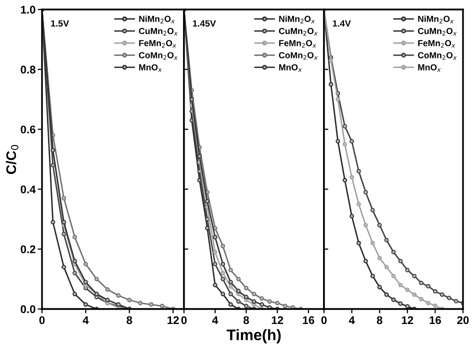  Describe the element at coordinates (28, 189) in the screenshot. I see `y-tick-label: 0.4` at that location.